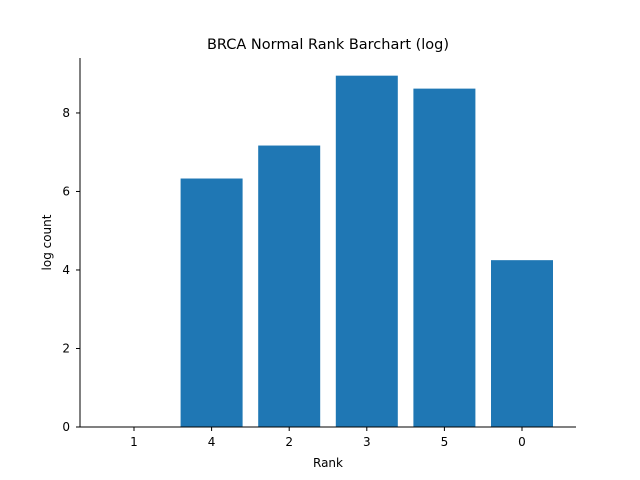  Describe the element at coordinates (66, 191) in the screenshot. I see `y-tick-label: 6` at that location.